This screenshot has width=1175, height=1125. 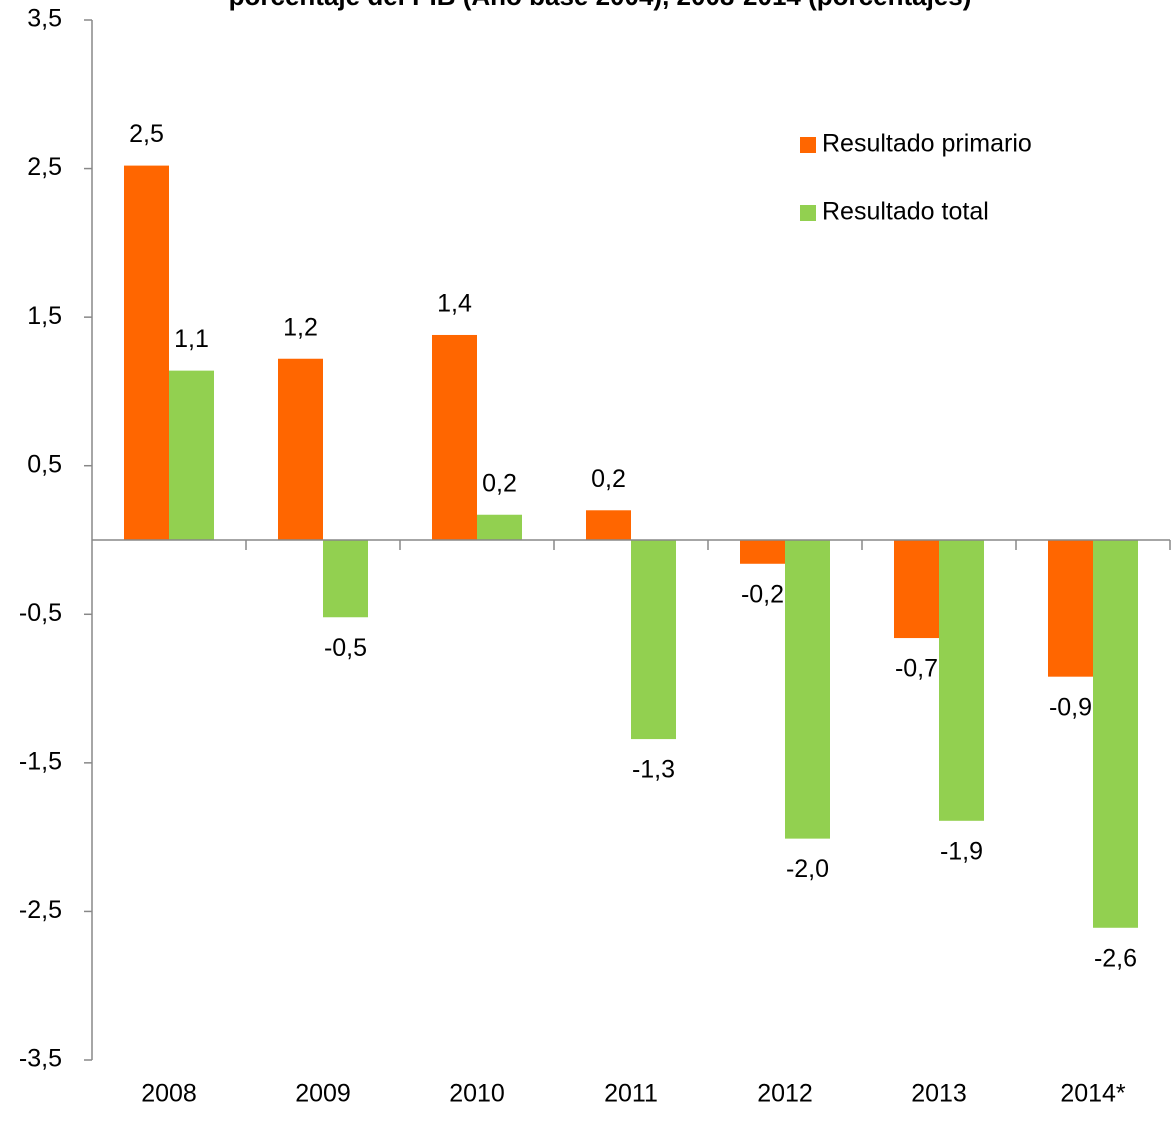 I want to click on y-tick-label: 3,5, so click(x=44, y=19).